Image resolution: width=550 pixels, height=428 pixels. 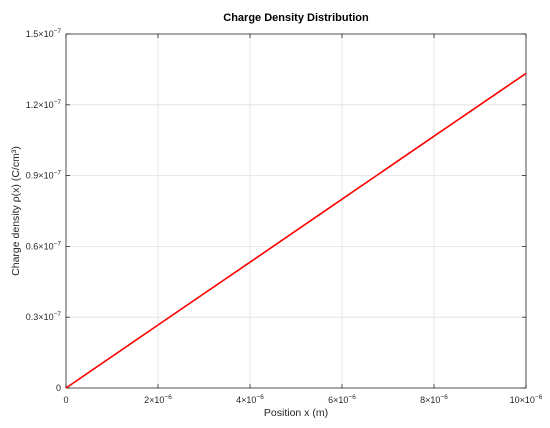 What do you see at coordinates (40, 246) in the screenshot?
I see `y-tick-label-text: 0.6×10` at bounding box center [40, 246].